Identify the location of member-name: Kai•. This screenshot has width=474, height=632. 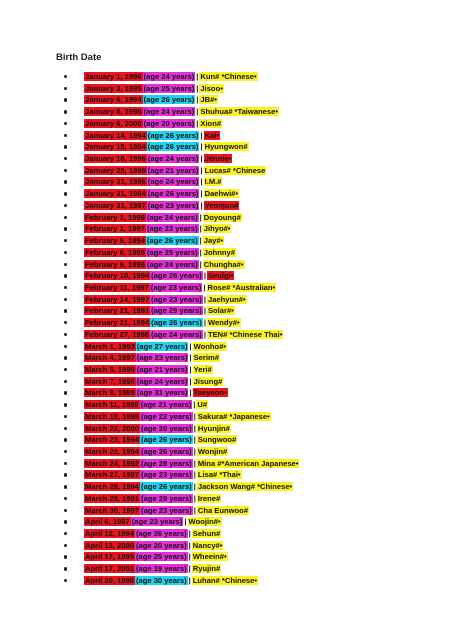
(212, 135).